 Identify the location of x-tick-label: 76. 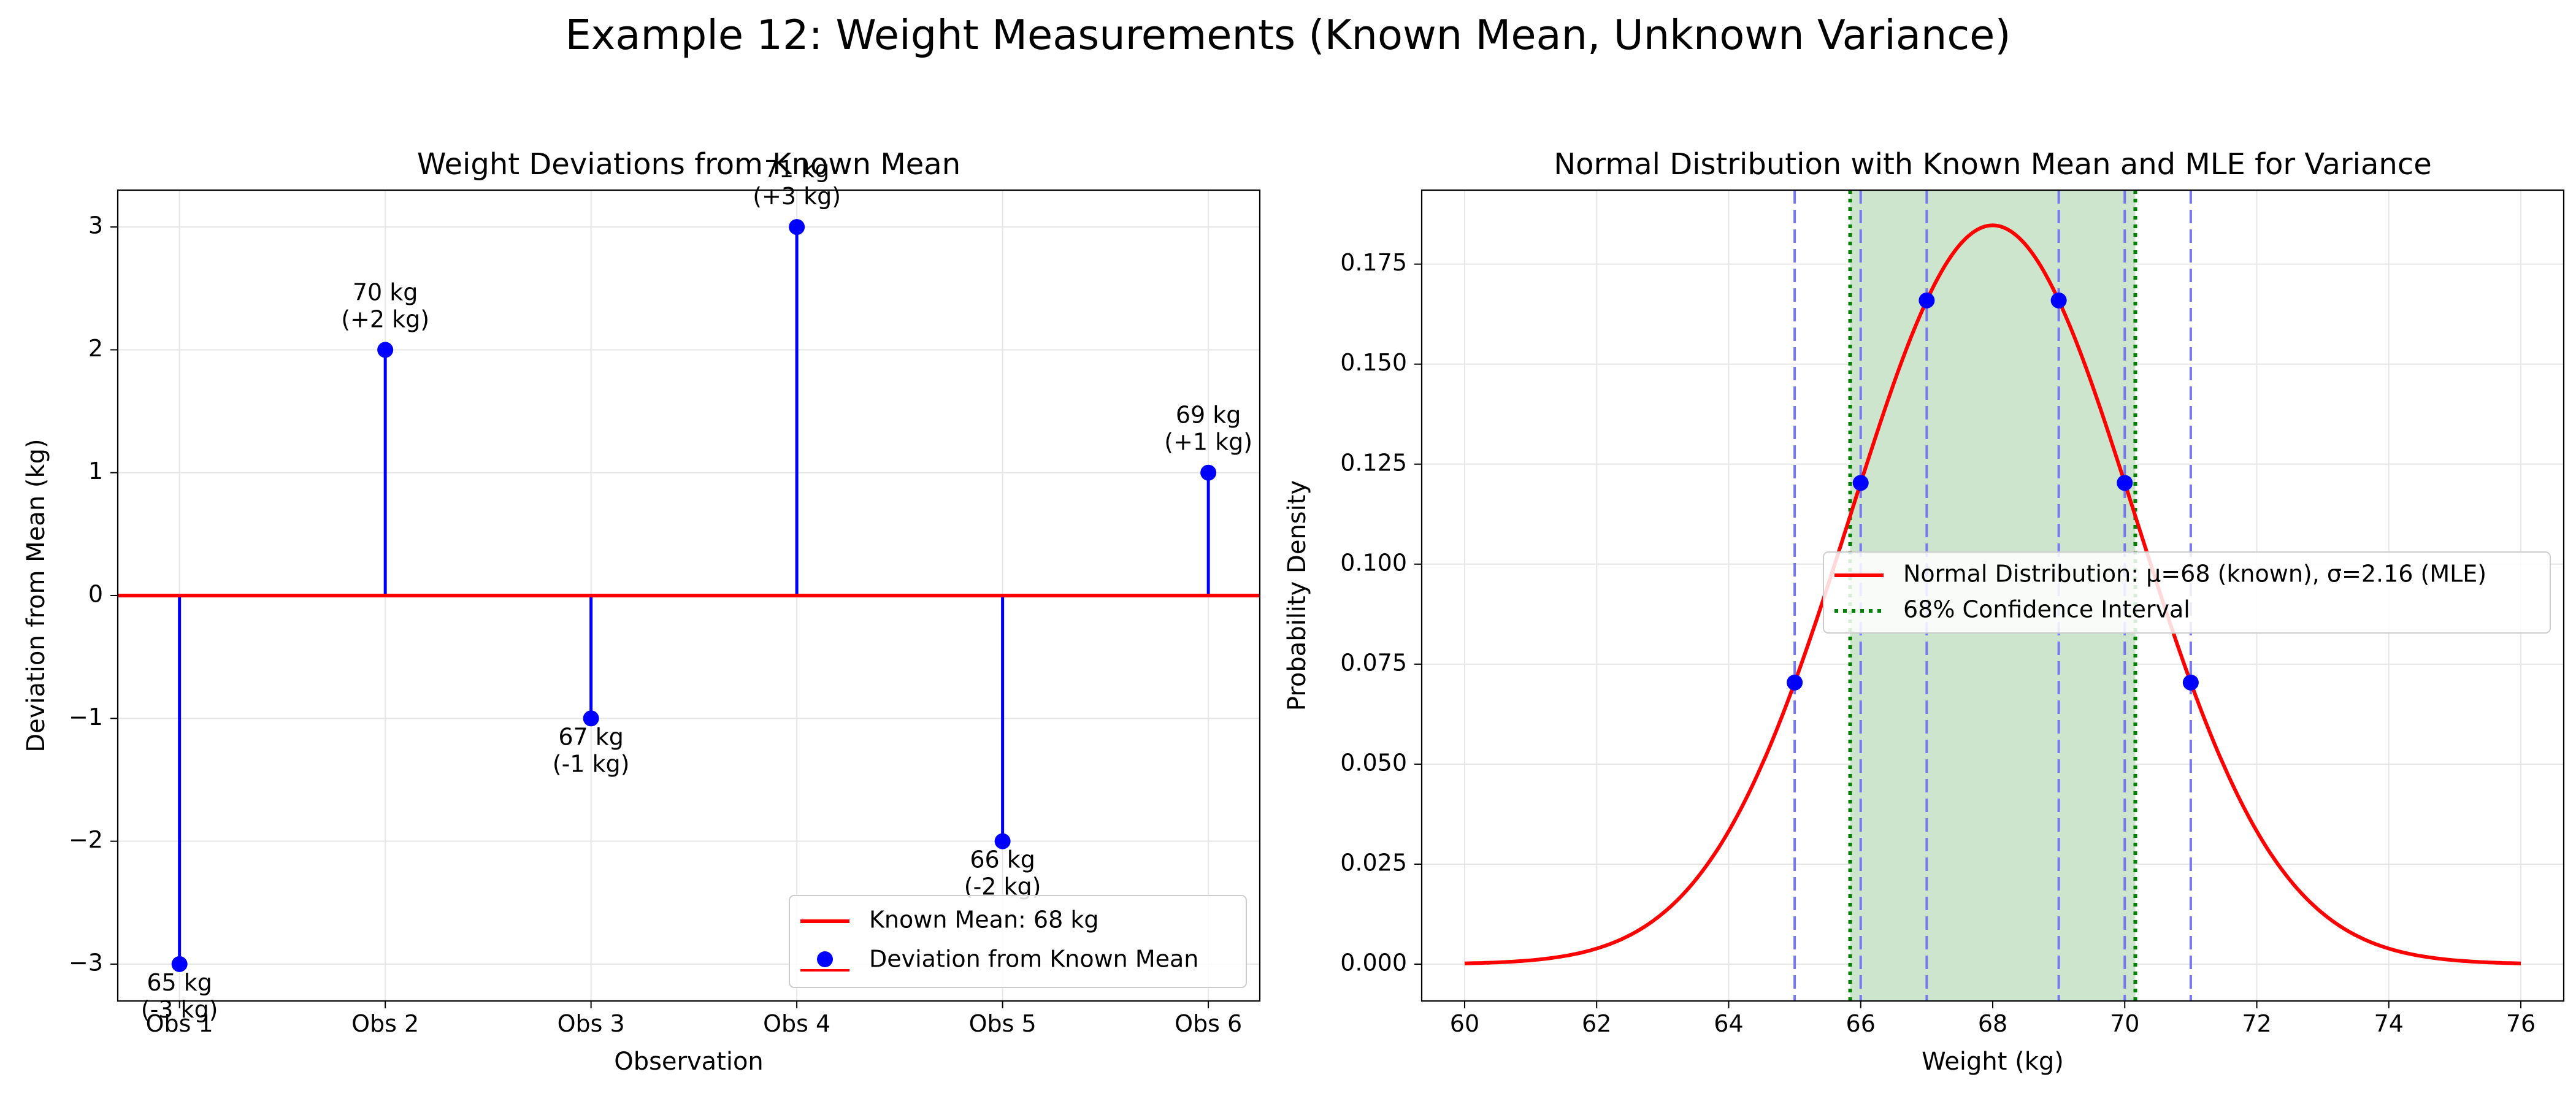
(2521, 1023).